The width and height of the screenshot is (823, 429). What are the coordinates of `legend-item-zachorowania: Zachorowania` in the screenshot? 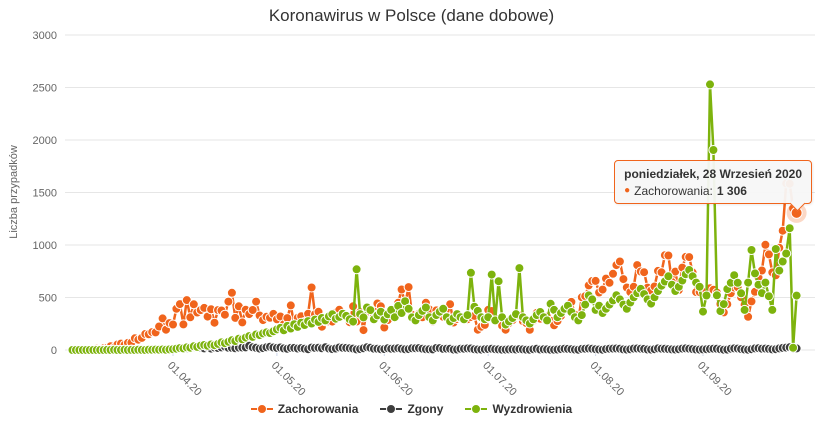 It's located at (304, 409).